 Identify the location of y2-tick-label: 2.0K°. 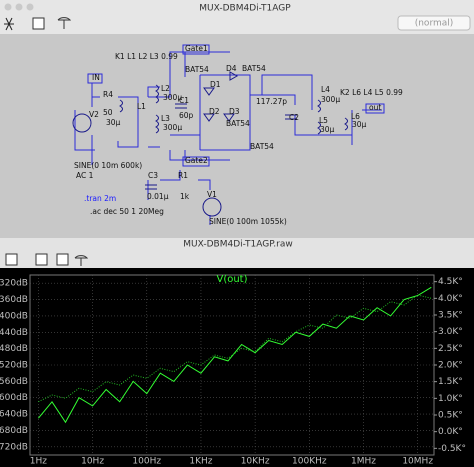
(450, 366).